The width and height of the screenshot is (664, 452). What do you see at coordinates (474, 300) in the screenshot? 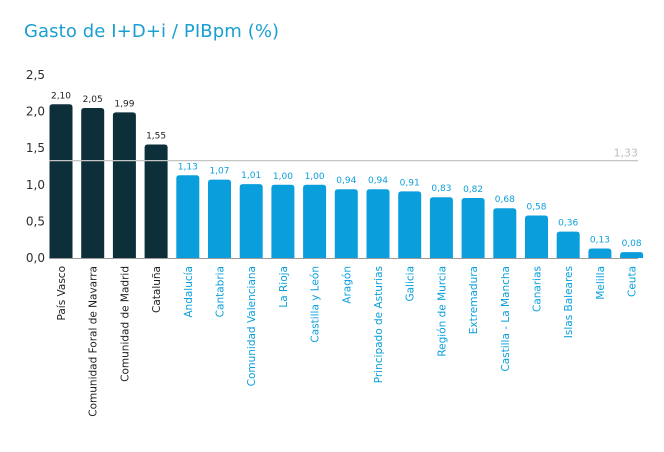
I see `category-label: Extremadura` at bounding box center [474, 300].